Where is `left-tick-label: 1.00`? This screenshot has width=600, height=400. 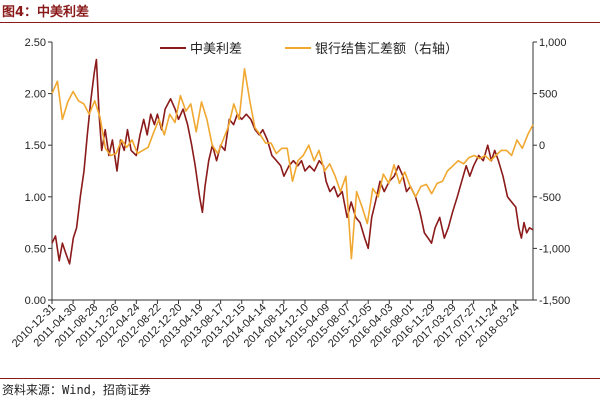 left-tick-label: 1.00 is located at coordinates (35, 198).